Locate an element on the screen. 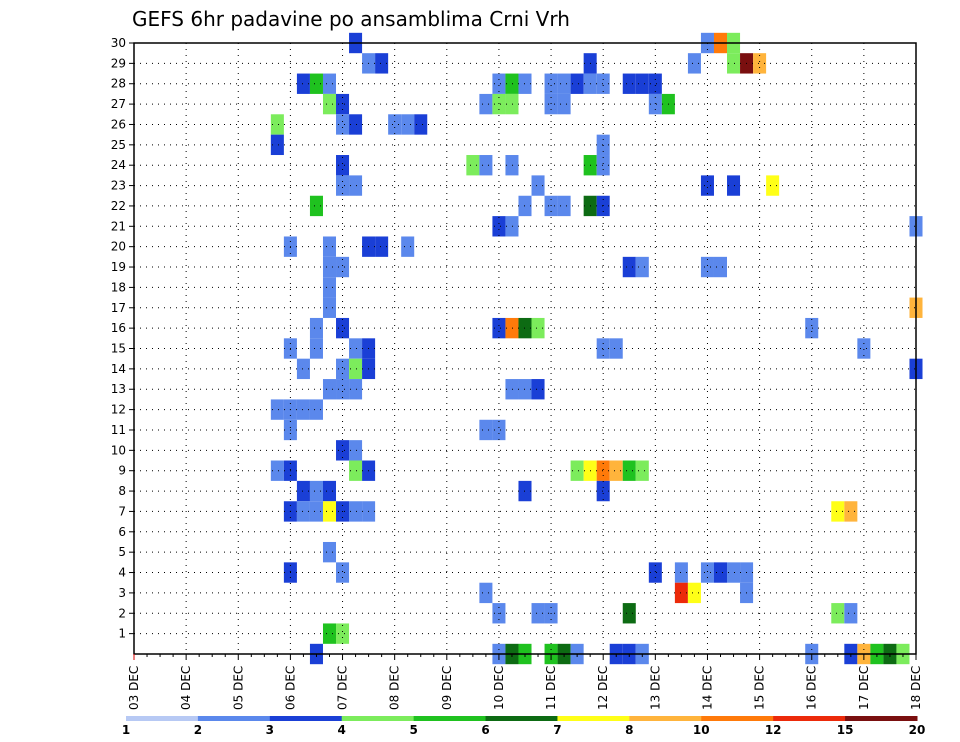 The image size is (960, 742). x-tick-label: 05 DEC is located at coordinates (238, 688).